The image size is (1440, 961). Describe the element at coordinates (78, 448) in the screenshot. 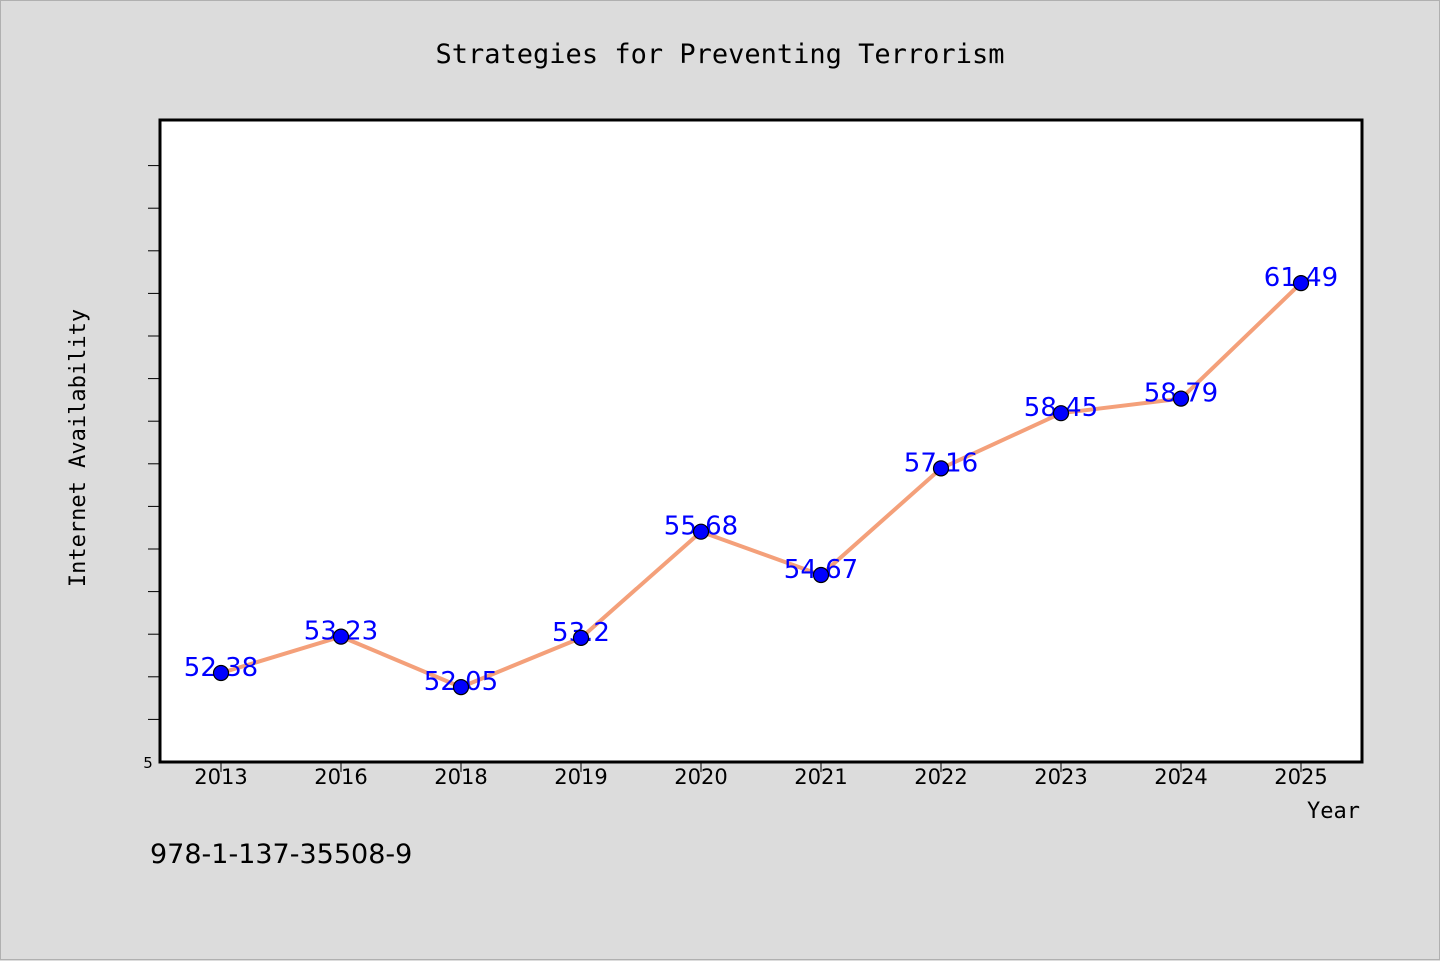

I see `y-axis-label: Internet Availability` at that location.